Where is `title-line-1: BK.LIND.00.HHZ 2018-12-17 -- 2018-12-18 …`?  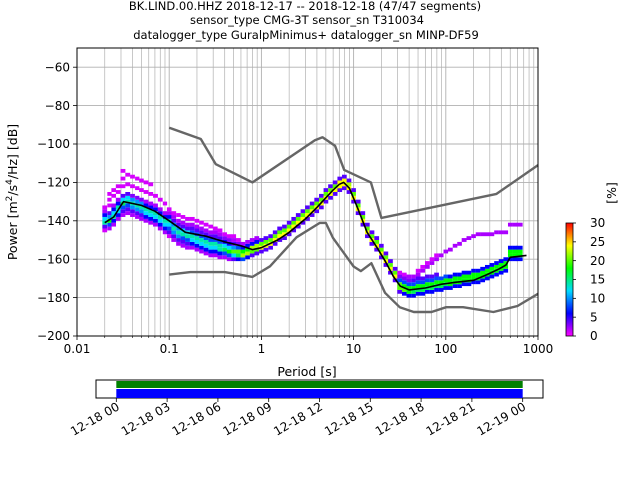 title-line-1: BK.LIND.00.HHZ 2018-12-17 -- 2018-12-18 … is located at coordinates (305, 6).